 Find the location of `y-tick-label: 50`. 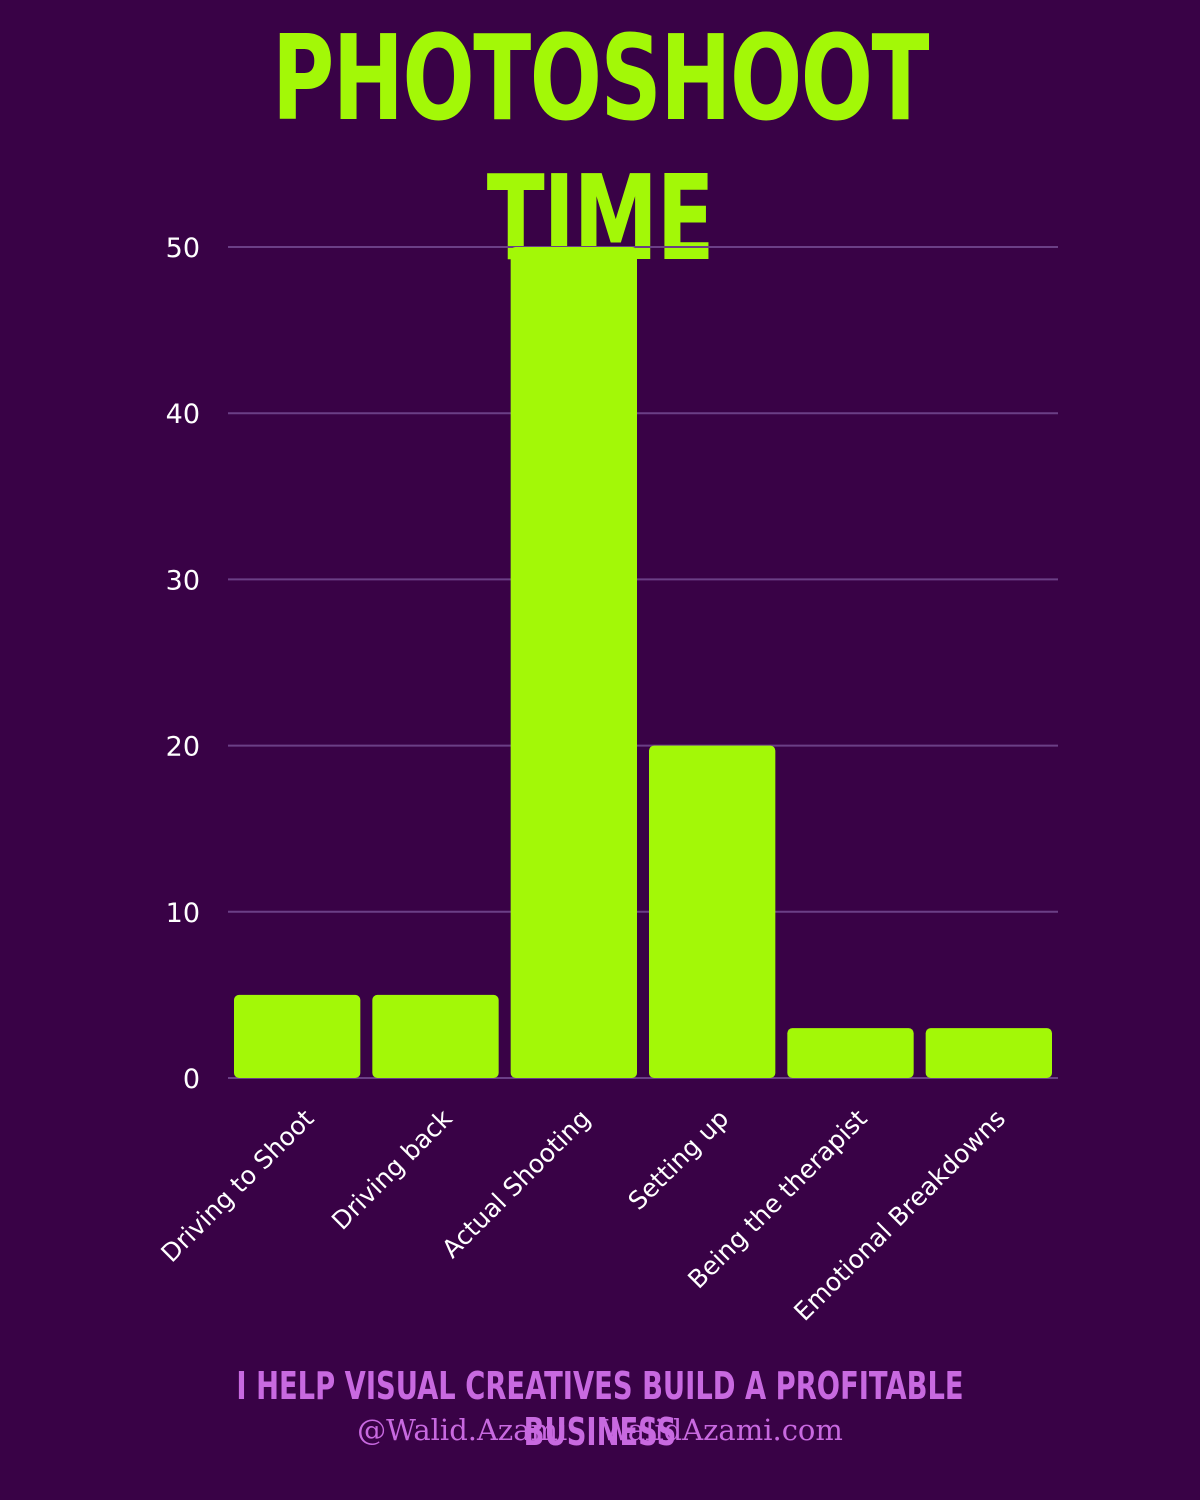

y-tick-label: 50 is located at coordinates (183, 248).